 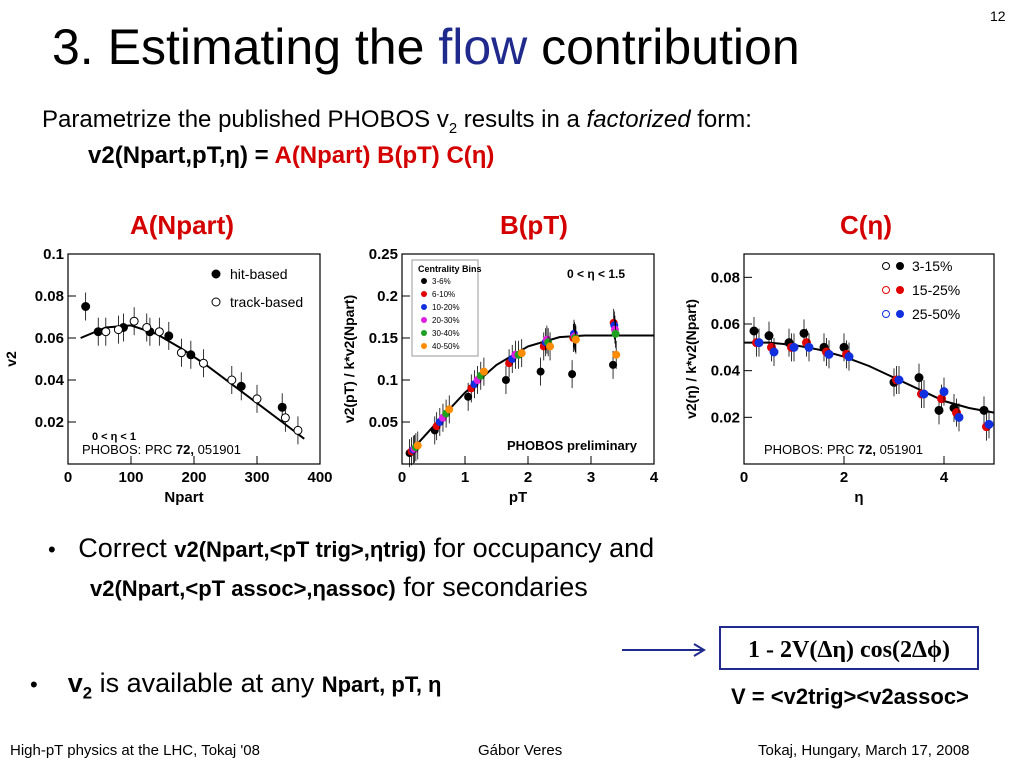 What do you see at coordinates (446, 333) in the screenshot?
I see `legend-label: 30-40%` at bounding box center [446, 333].